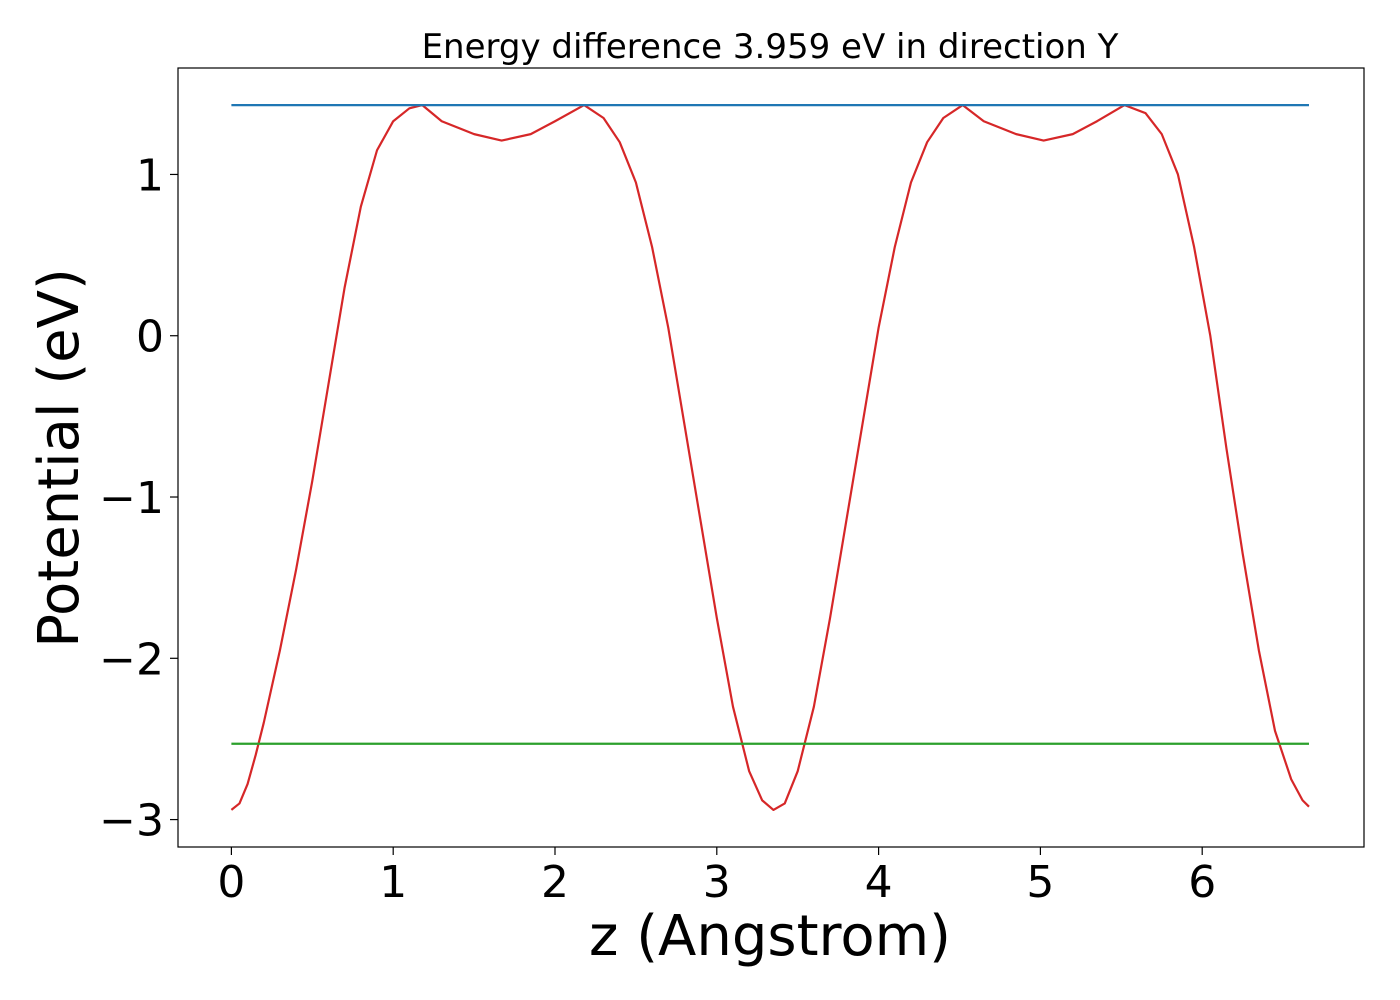 Image resolution: width=1400 pixels, height=1000 pixels. I want to click on x-tick-label: 6, so click(1202, 882).